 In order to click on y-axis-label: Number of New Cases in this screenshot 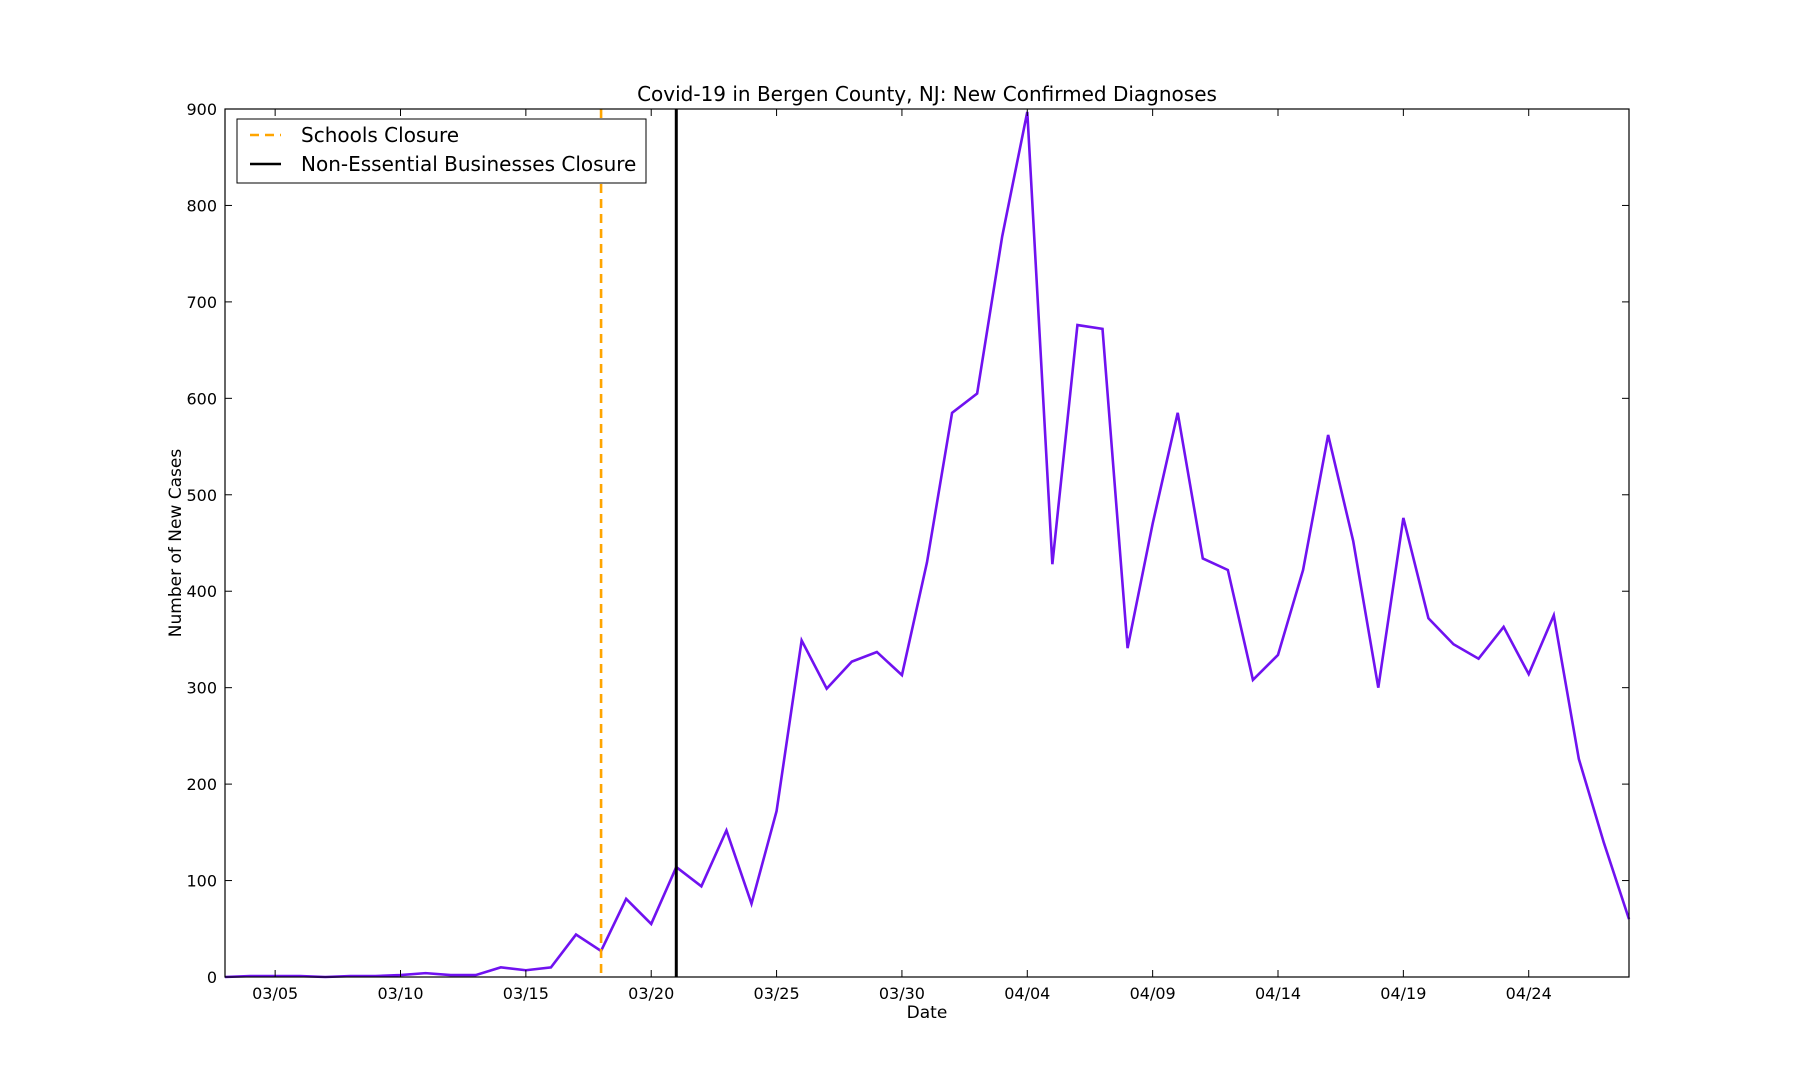, I will do `click(176, 543)`.